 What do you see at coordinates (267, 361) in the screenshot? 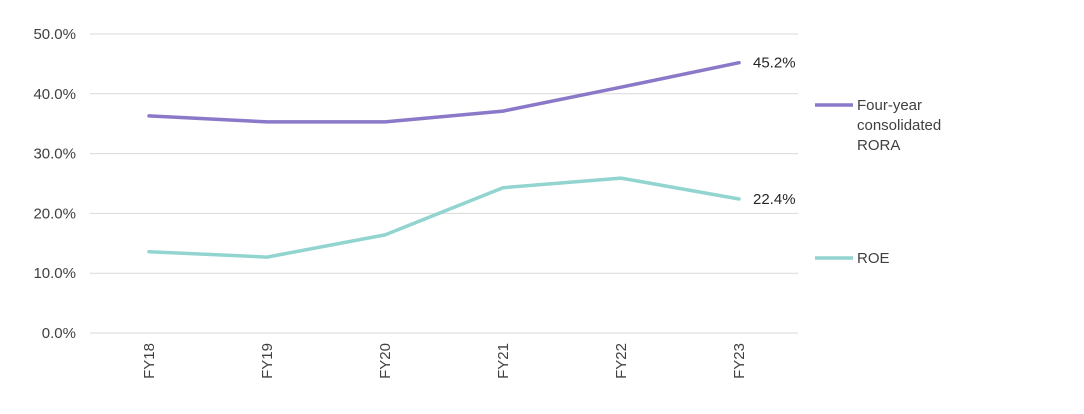
I see `x-tick-label: FY19` at bounding box center [267, 361].